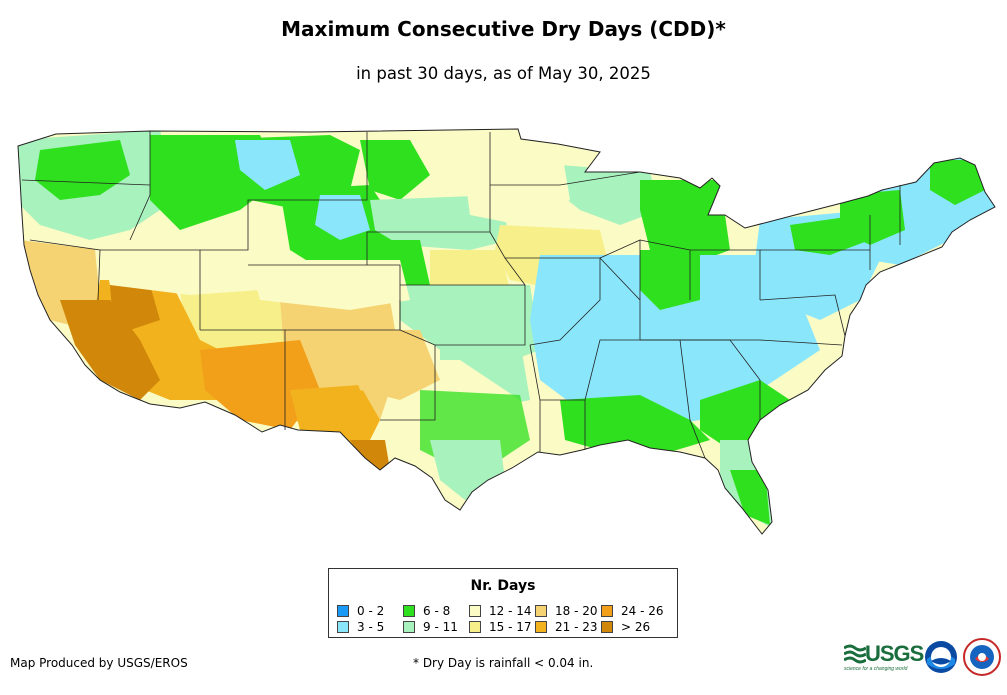 This screenshot has width=1007, height=695. What do you see at coordinates (503, 29) in the screenshot?
I see `map-title: Maximum Consecutive Dry Days (CDD)*` at bounding box center [503, 29].